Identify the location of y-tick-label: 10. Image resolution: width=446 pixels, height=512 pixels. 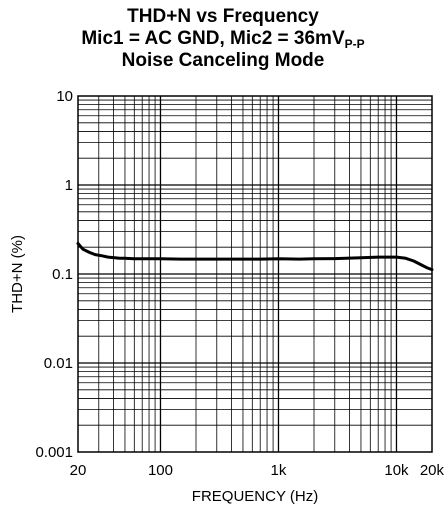
(64, 96).